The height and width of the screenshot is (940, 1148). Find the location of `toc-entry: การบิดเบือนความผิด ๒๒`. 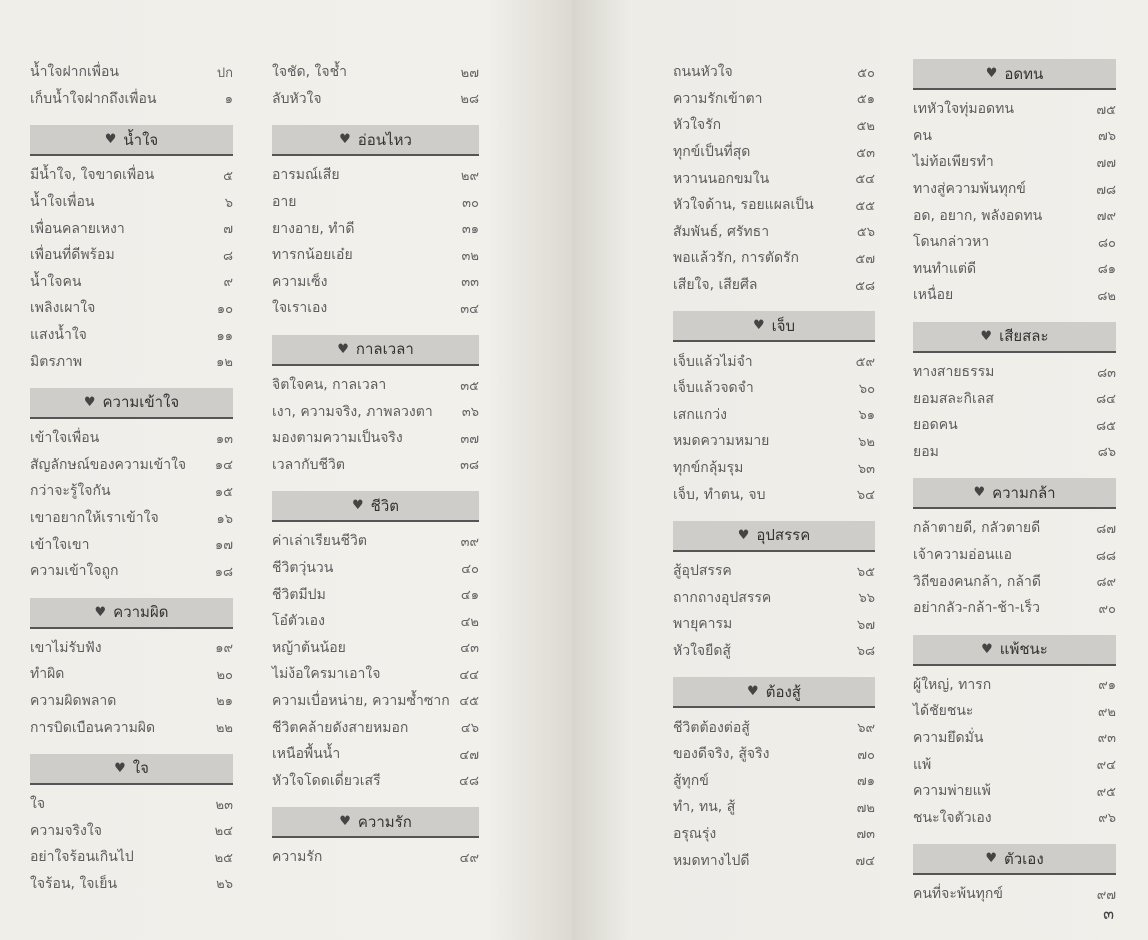

toc-entry: การบิดเบือนความผิด ๒๒ is located at coordinates (131, 727).